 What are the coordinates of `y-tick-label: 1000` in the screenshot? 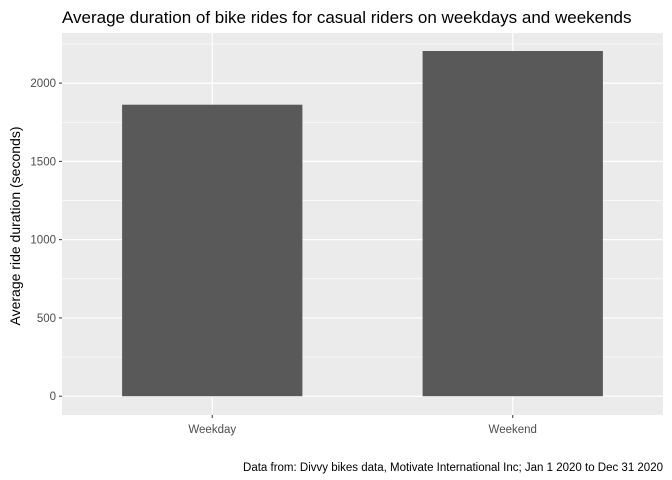 It's located at (43, 241).